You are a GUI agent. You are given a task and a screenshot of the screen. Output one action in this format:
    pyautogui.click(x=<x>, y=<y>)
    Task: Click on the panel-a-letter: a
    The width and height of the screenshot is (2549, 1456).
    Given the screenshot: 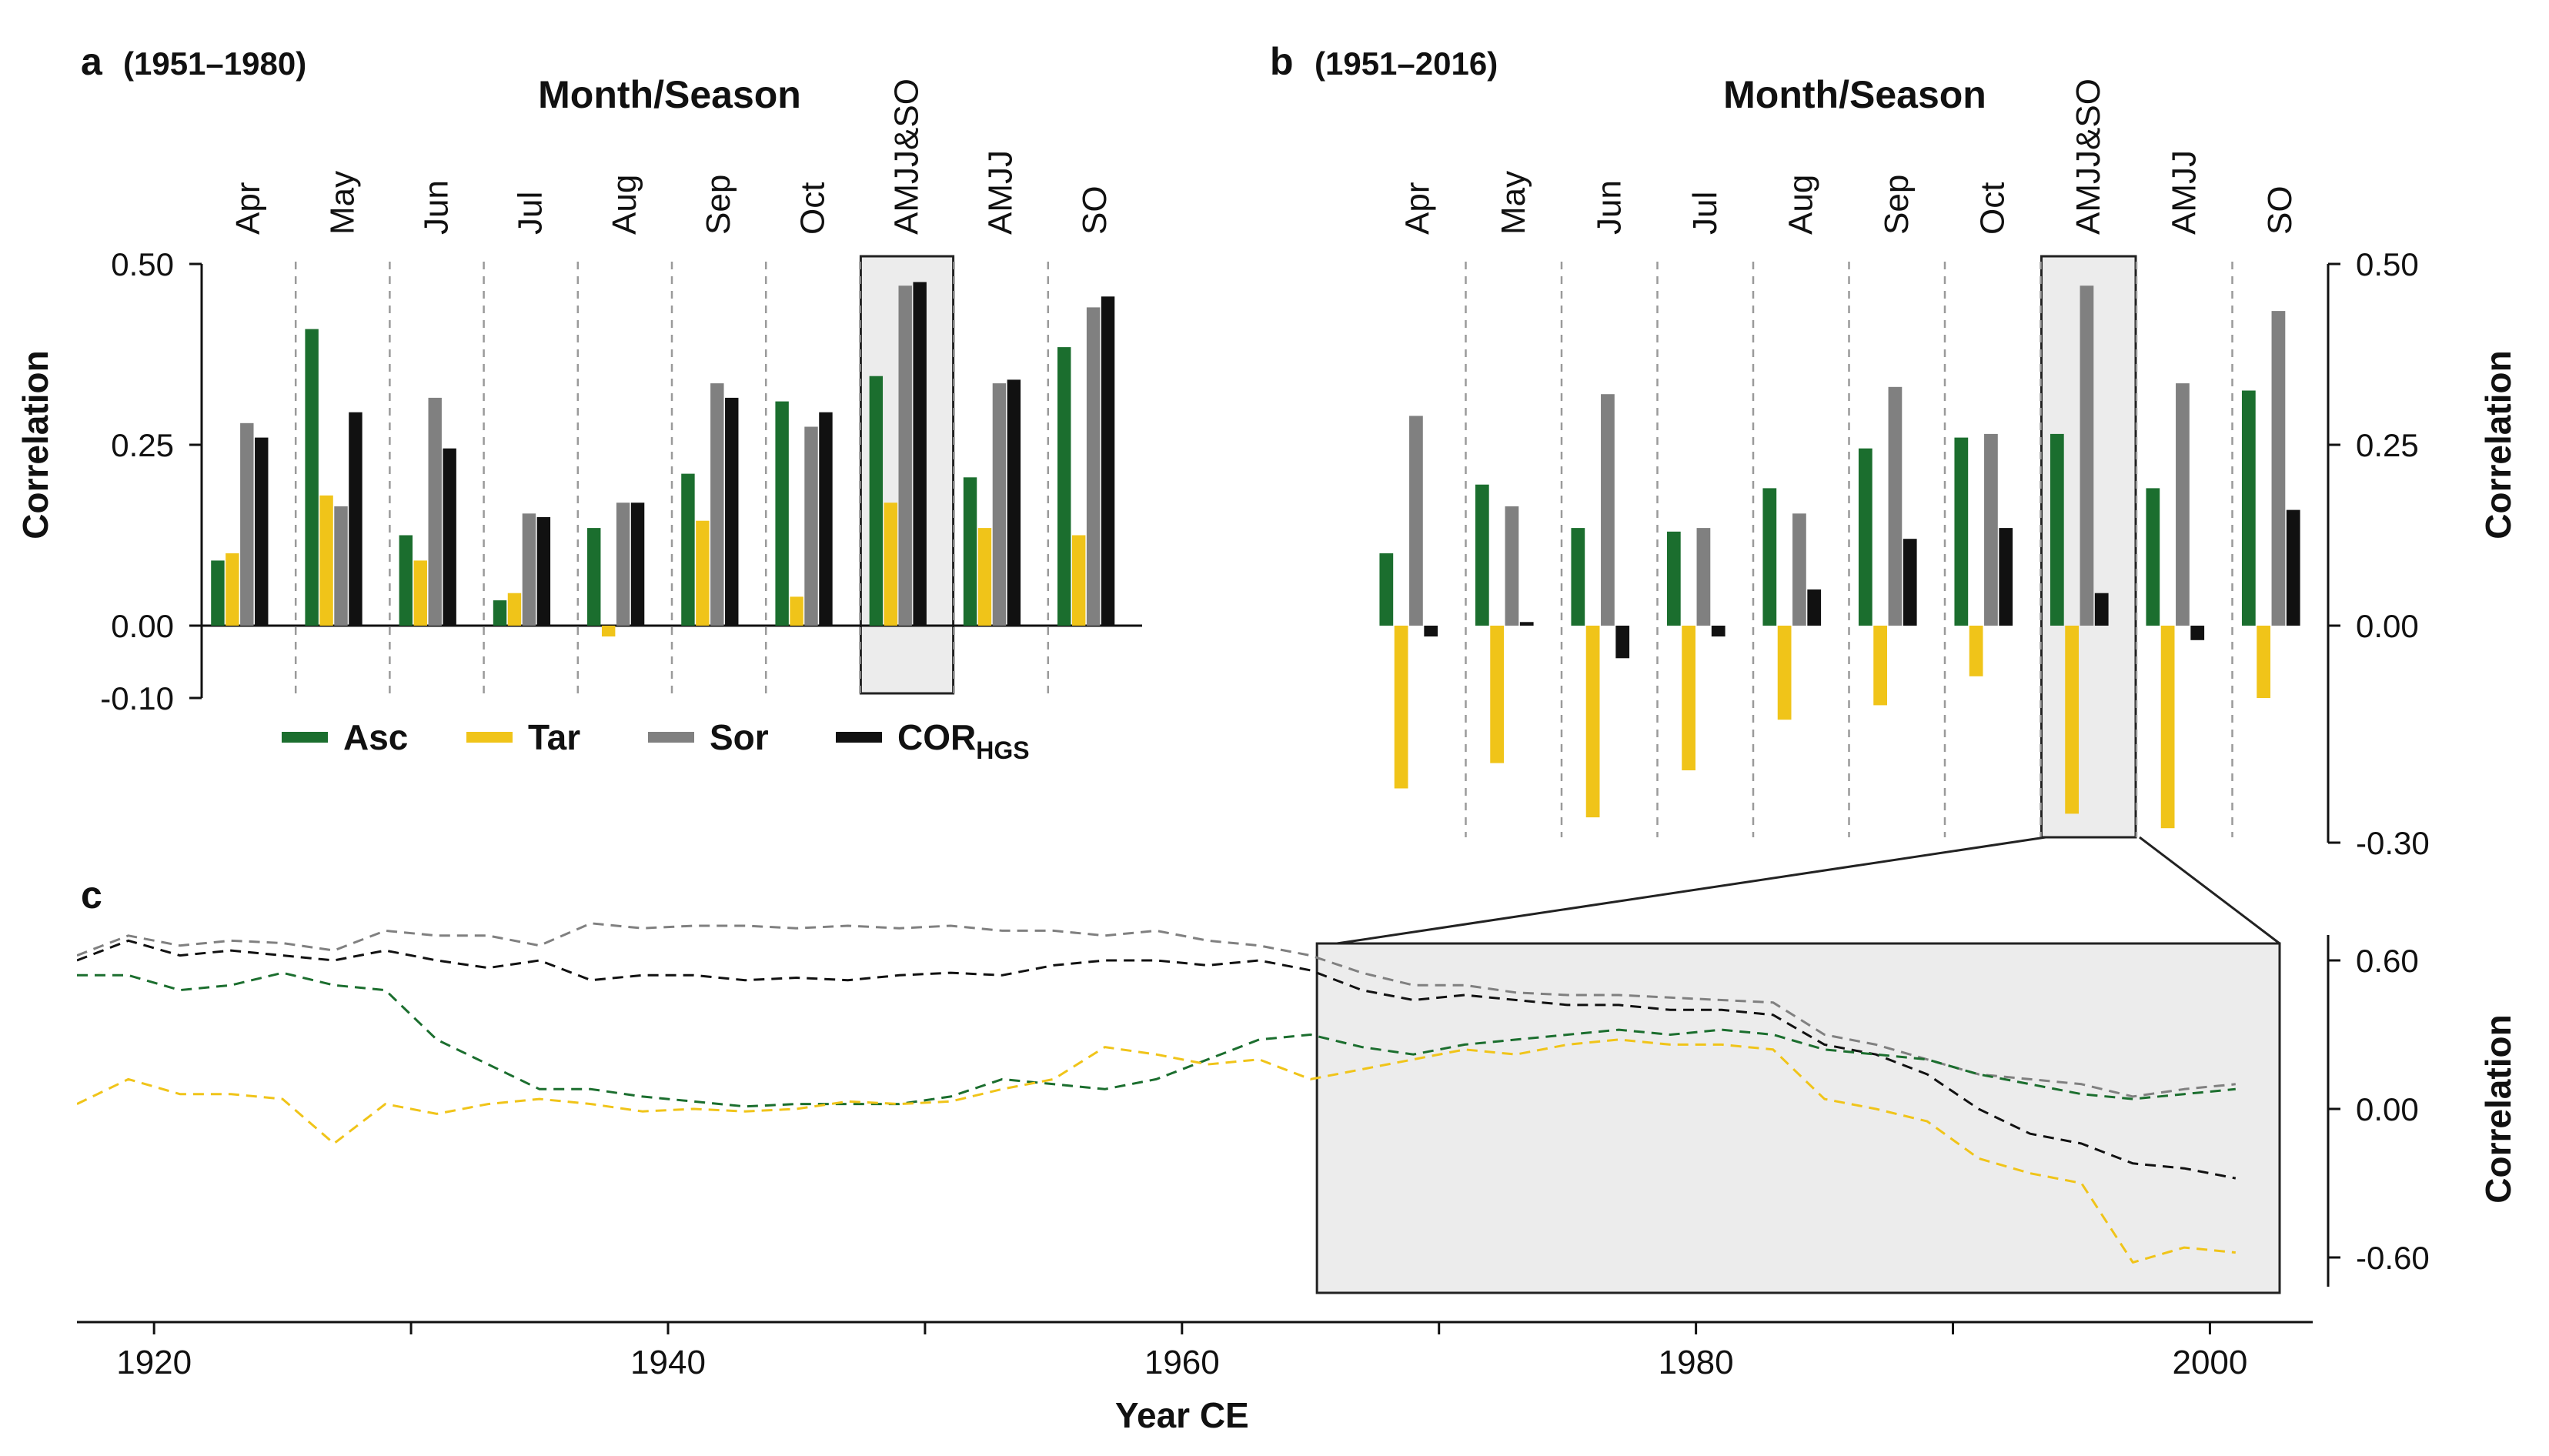 What is the action you would take?
    pyautogui.click(x=92, y=61)
    